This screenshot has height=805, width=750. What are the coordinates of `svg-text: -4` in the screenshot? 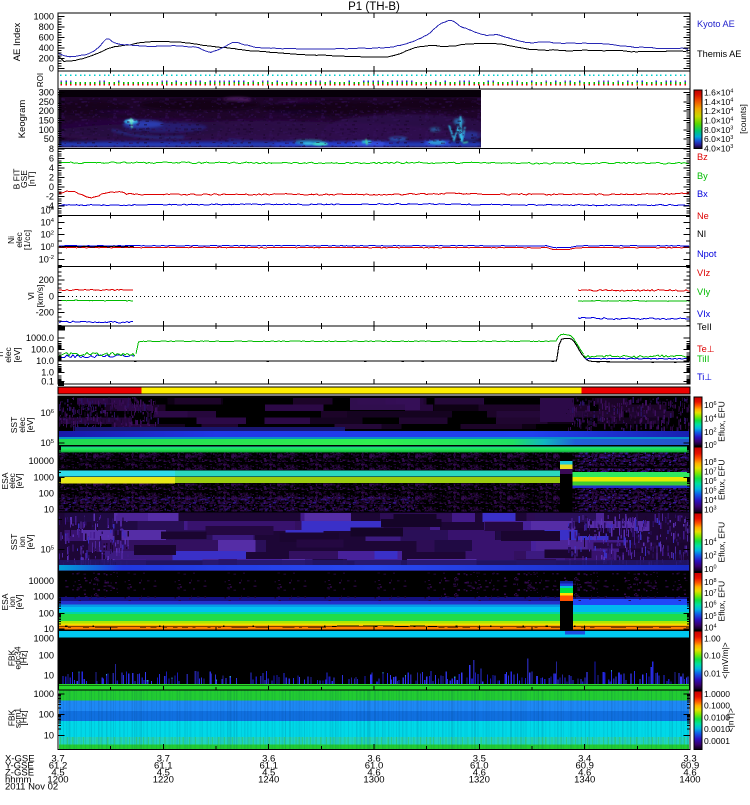 It's located at (50, 206).